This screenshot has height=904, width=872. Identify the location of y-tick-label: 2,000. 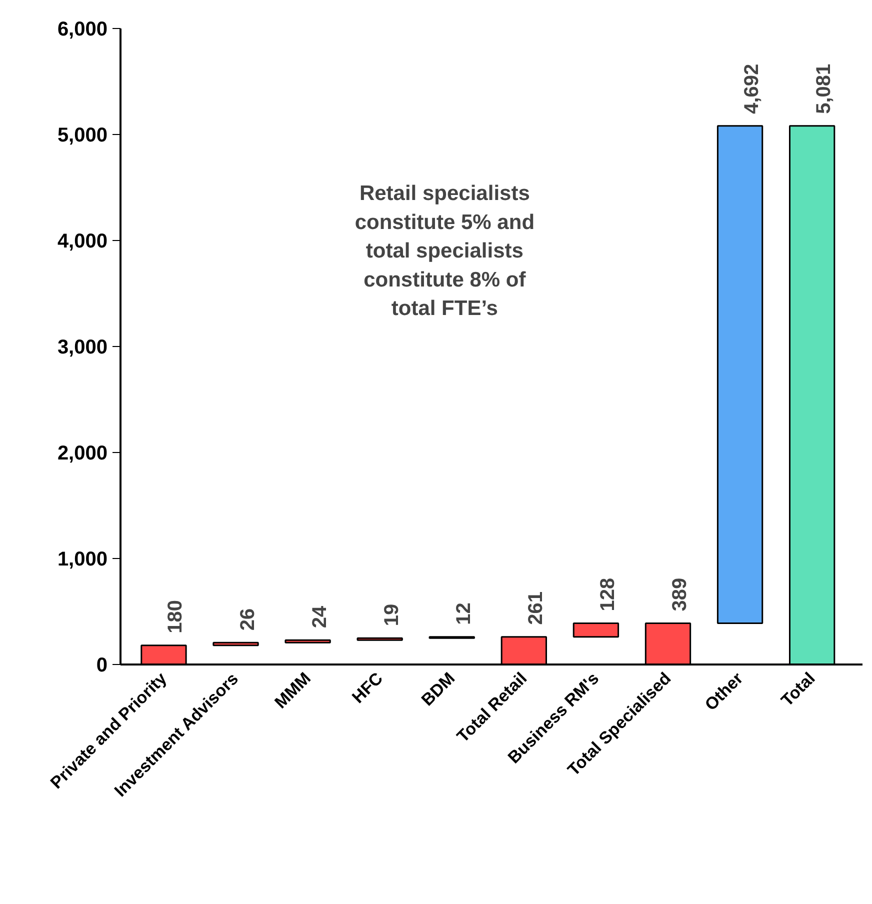
(82, 453).